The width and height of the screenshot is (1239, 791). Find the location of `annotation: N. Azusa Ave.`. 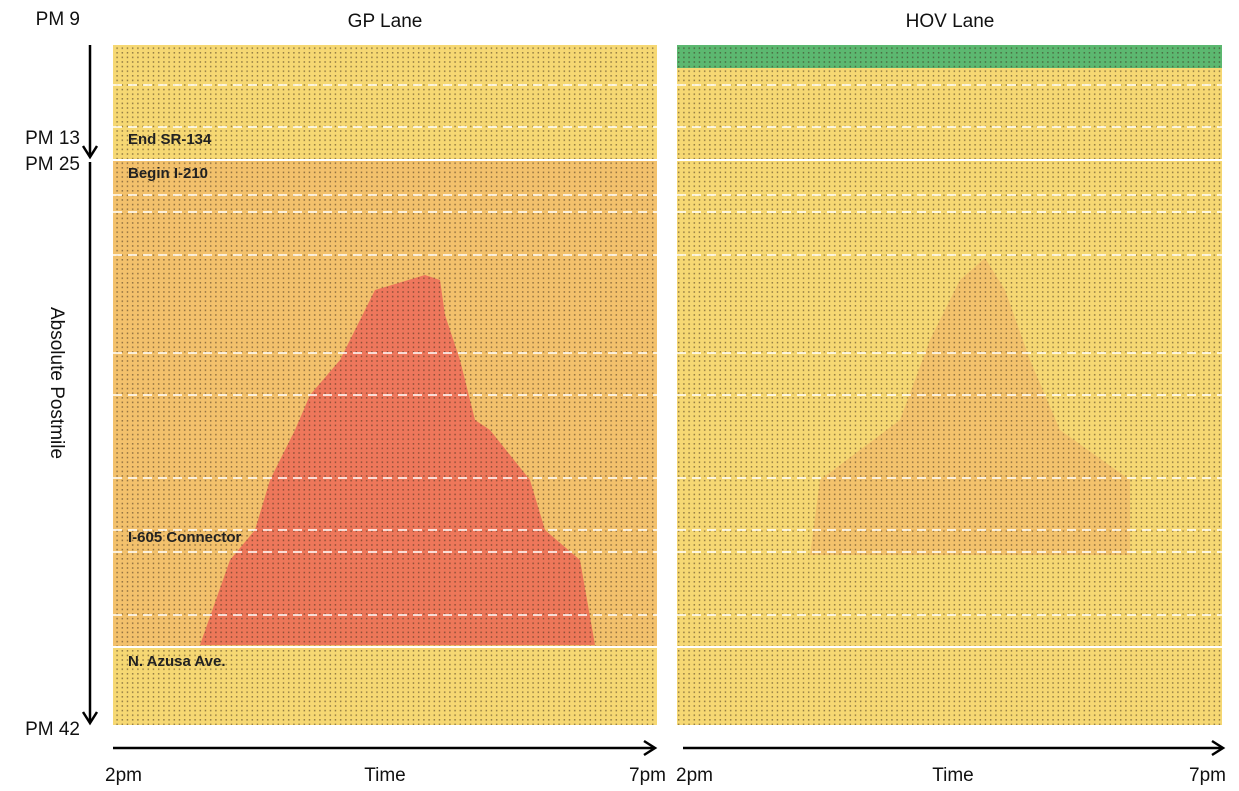

annotation: N. Azusa Ave. is located at coordinates (177, 661).